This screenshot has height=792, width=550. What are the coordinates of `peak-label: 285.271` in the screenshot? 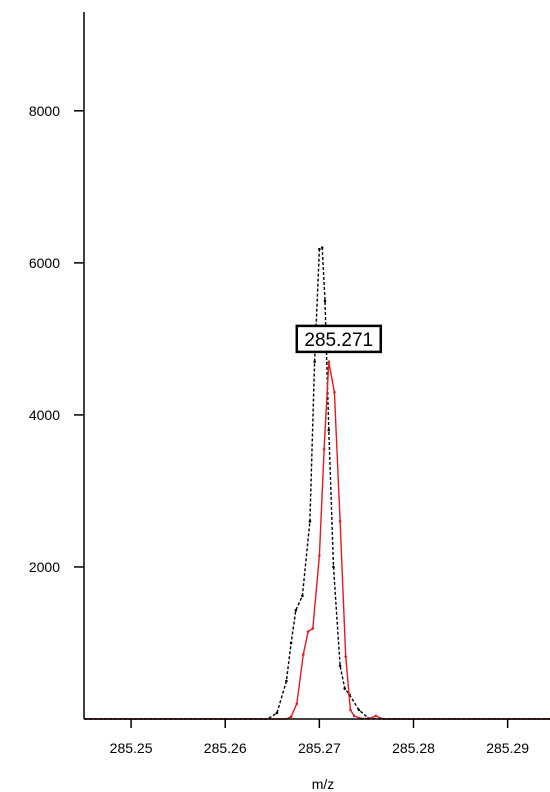 It's located at (338, 340).